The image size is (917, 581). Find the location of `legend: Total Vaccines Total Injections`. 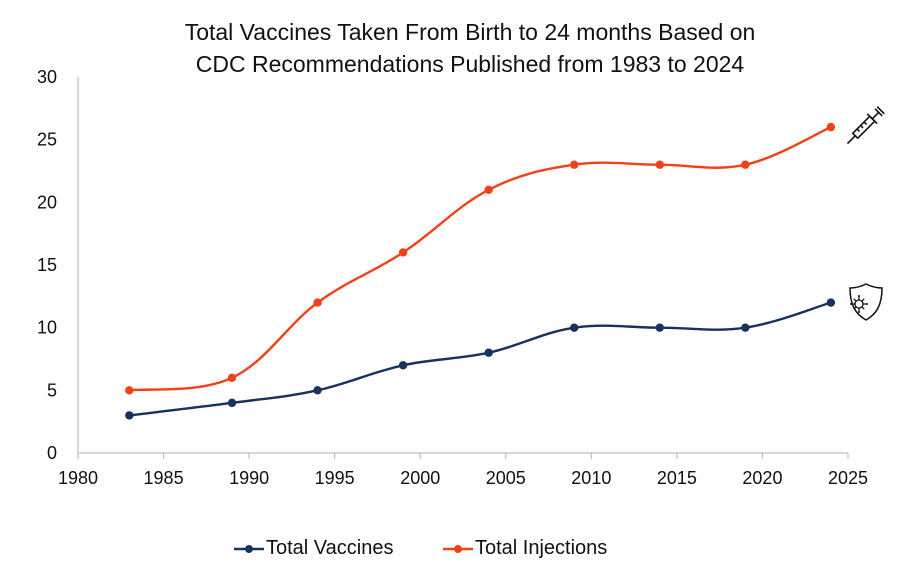

legend: Total Vaccines Total Injections is located at coordinates (458, 550).